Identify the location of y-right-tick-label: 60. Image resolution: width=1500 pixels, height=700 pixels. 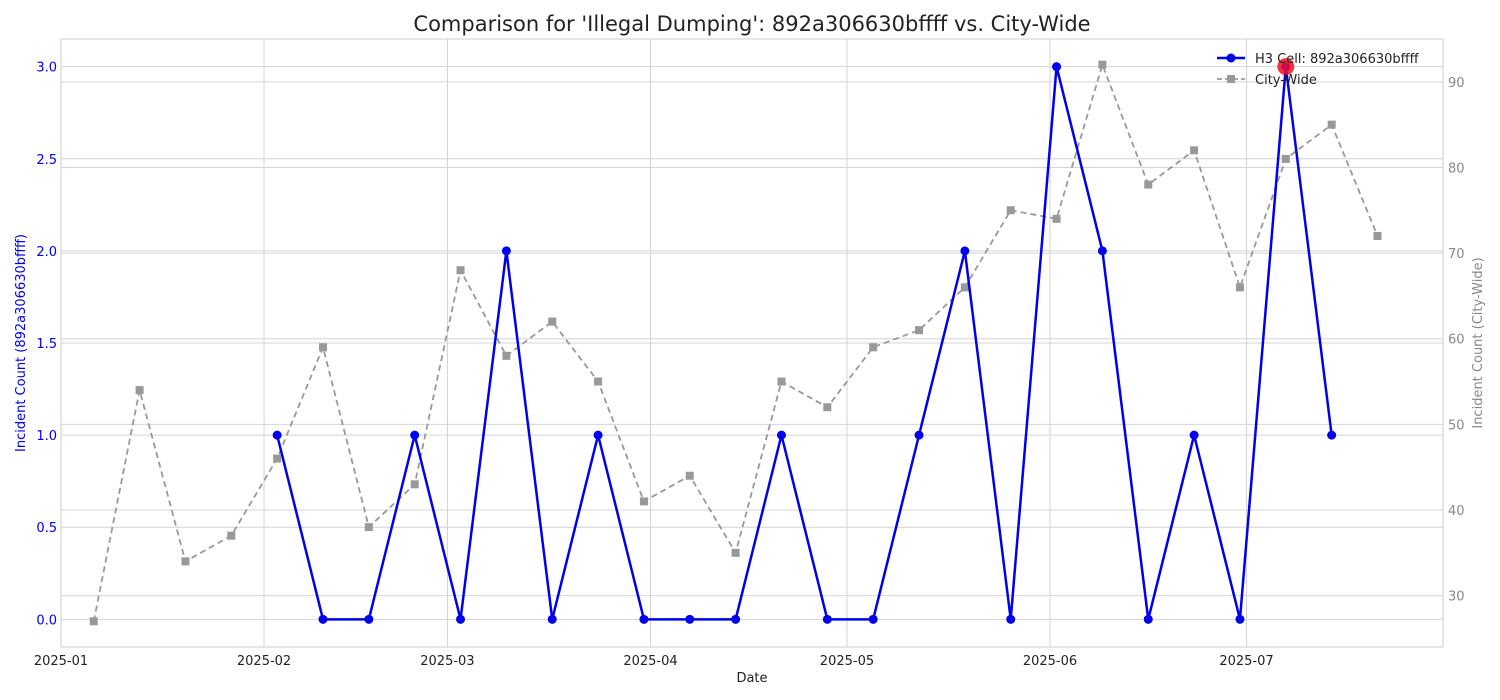
(1456, 340).